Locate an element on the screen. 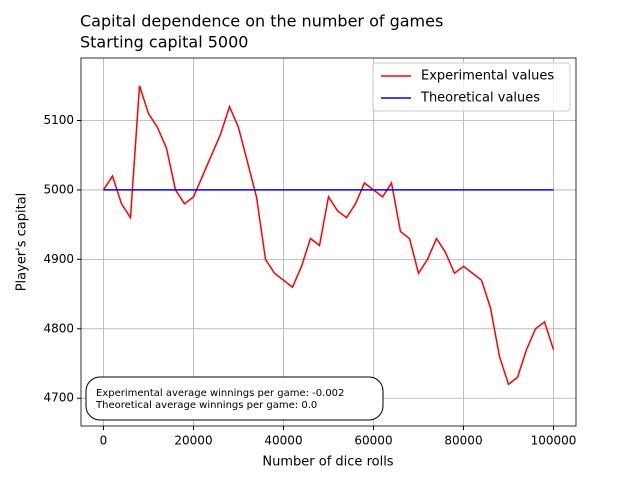 The image size is (640, 484). x-tick-label: 80000 is located at coordinates (463, 441).